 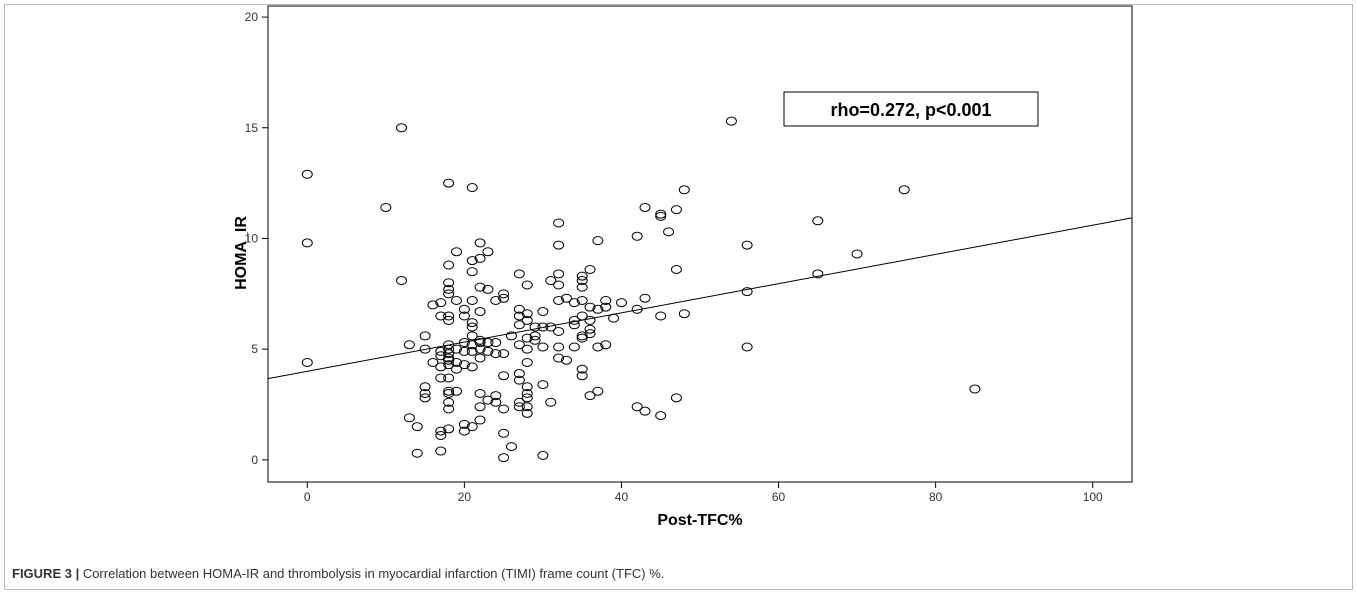 What do you see at coordinates (252, 17) in the screenshot?
I see `y-tick-label: 20` at bounding box center [252, 17].